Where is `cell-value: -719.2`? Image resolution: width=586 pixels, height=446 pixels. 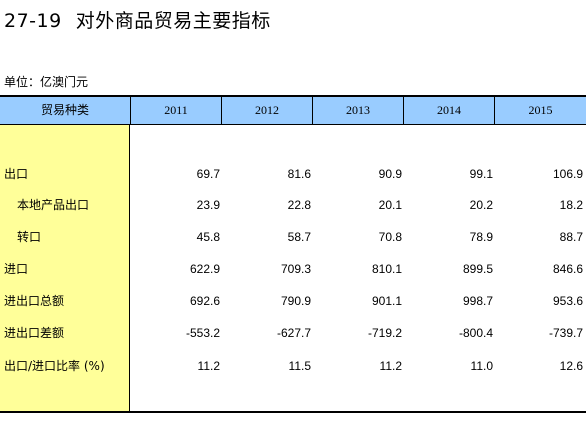
cell-value: -719.2 is located at coordinates (384, 333).